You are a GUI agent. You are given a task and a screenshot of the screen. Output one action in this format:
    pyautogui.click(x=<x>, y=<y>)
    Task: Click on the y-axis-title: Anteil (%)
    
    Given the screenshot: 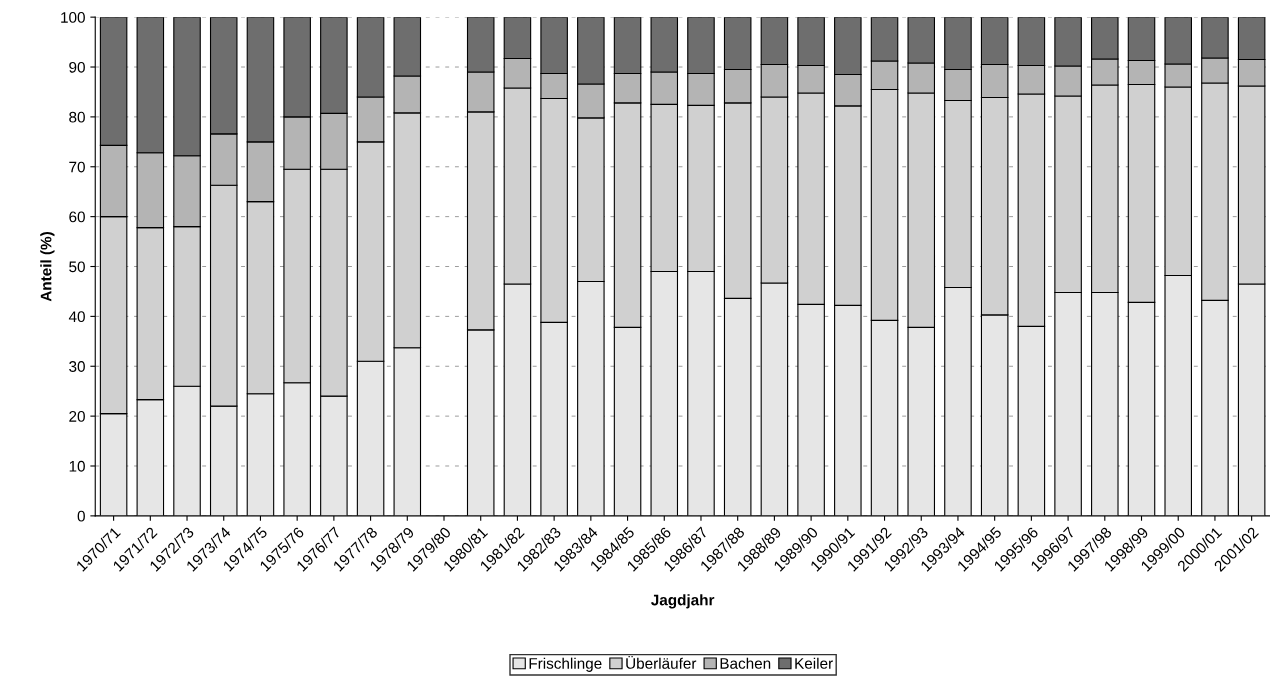 What is the action you would take?
    pyautogui.click(x=47, y=267)
    